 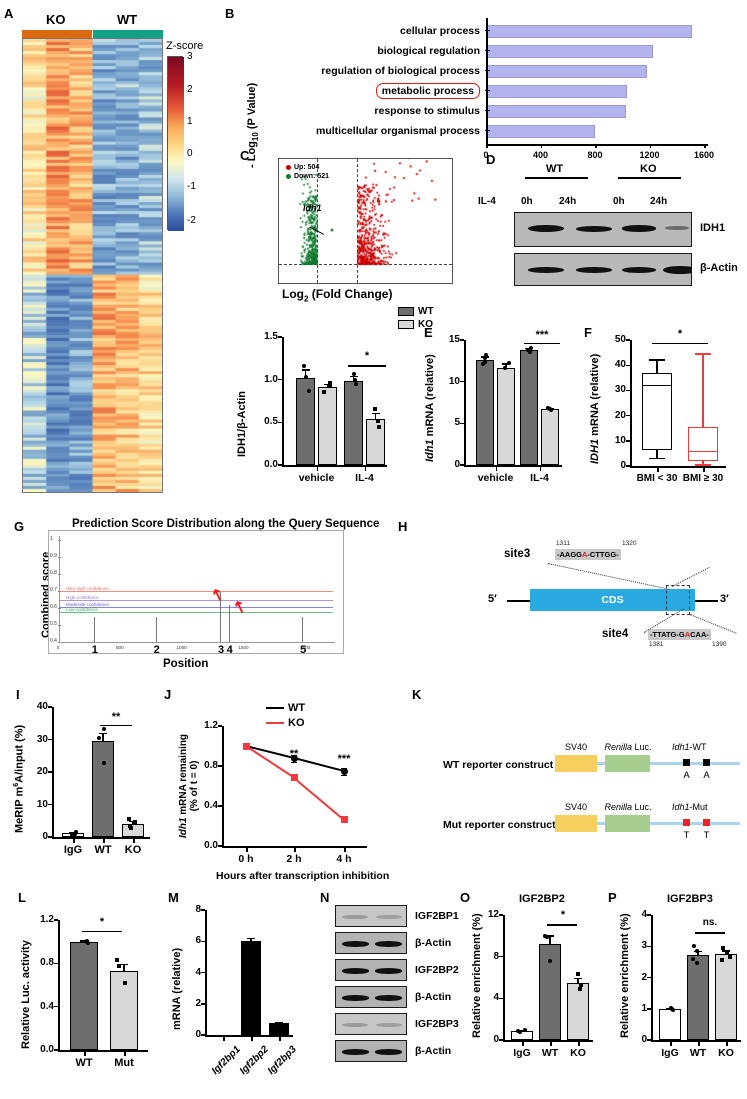 I want to click on panel-o-datapoint, so click(x=581, y=984).